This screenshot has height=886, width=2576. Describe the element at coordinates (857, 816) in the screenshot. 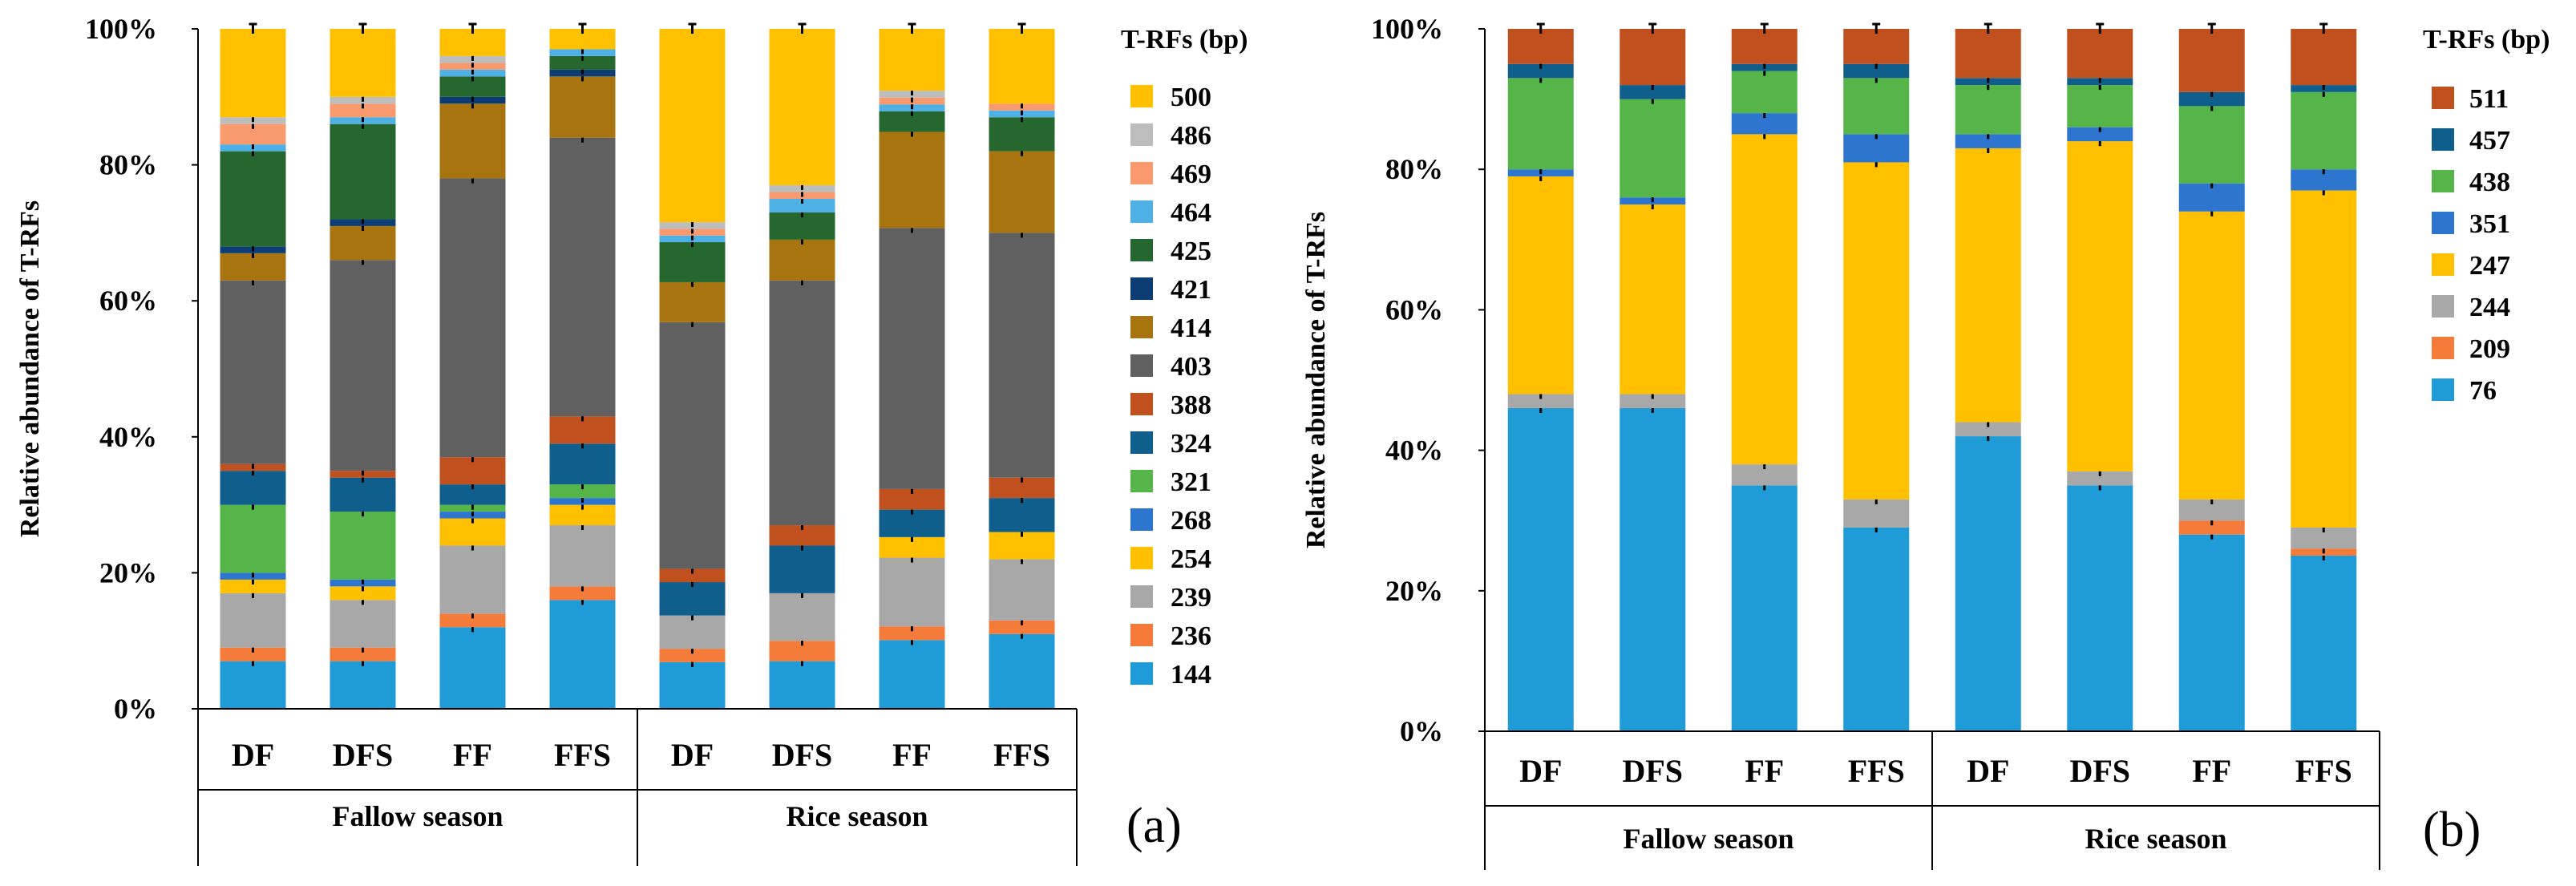

I see `group-label: Rice season` at that location.